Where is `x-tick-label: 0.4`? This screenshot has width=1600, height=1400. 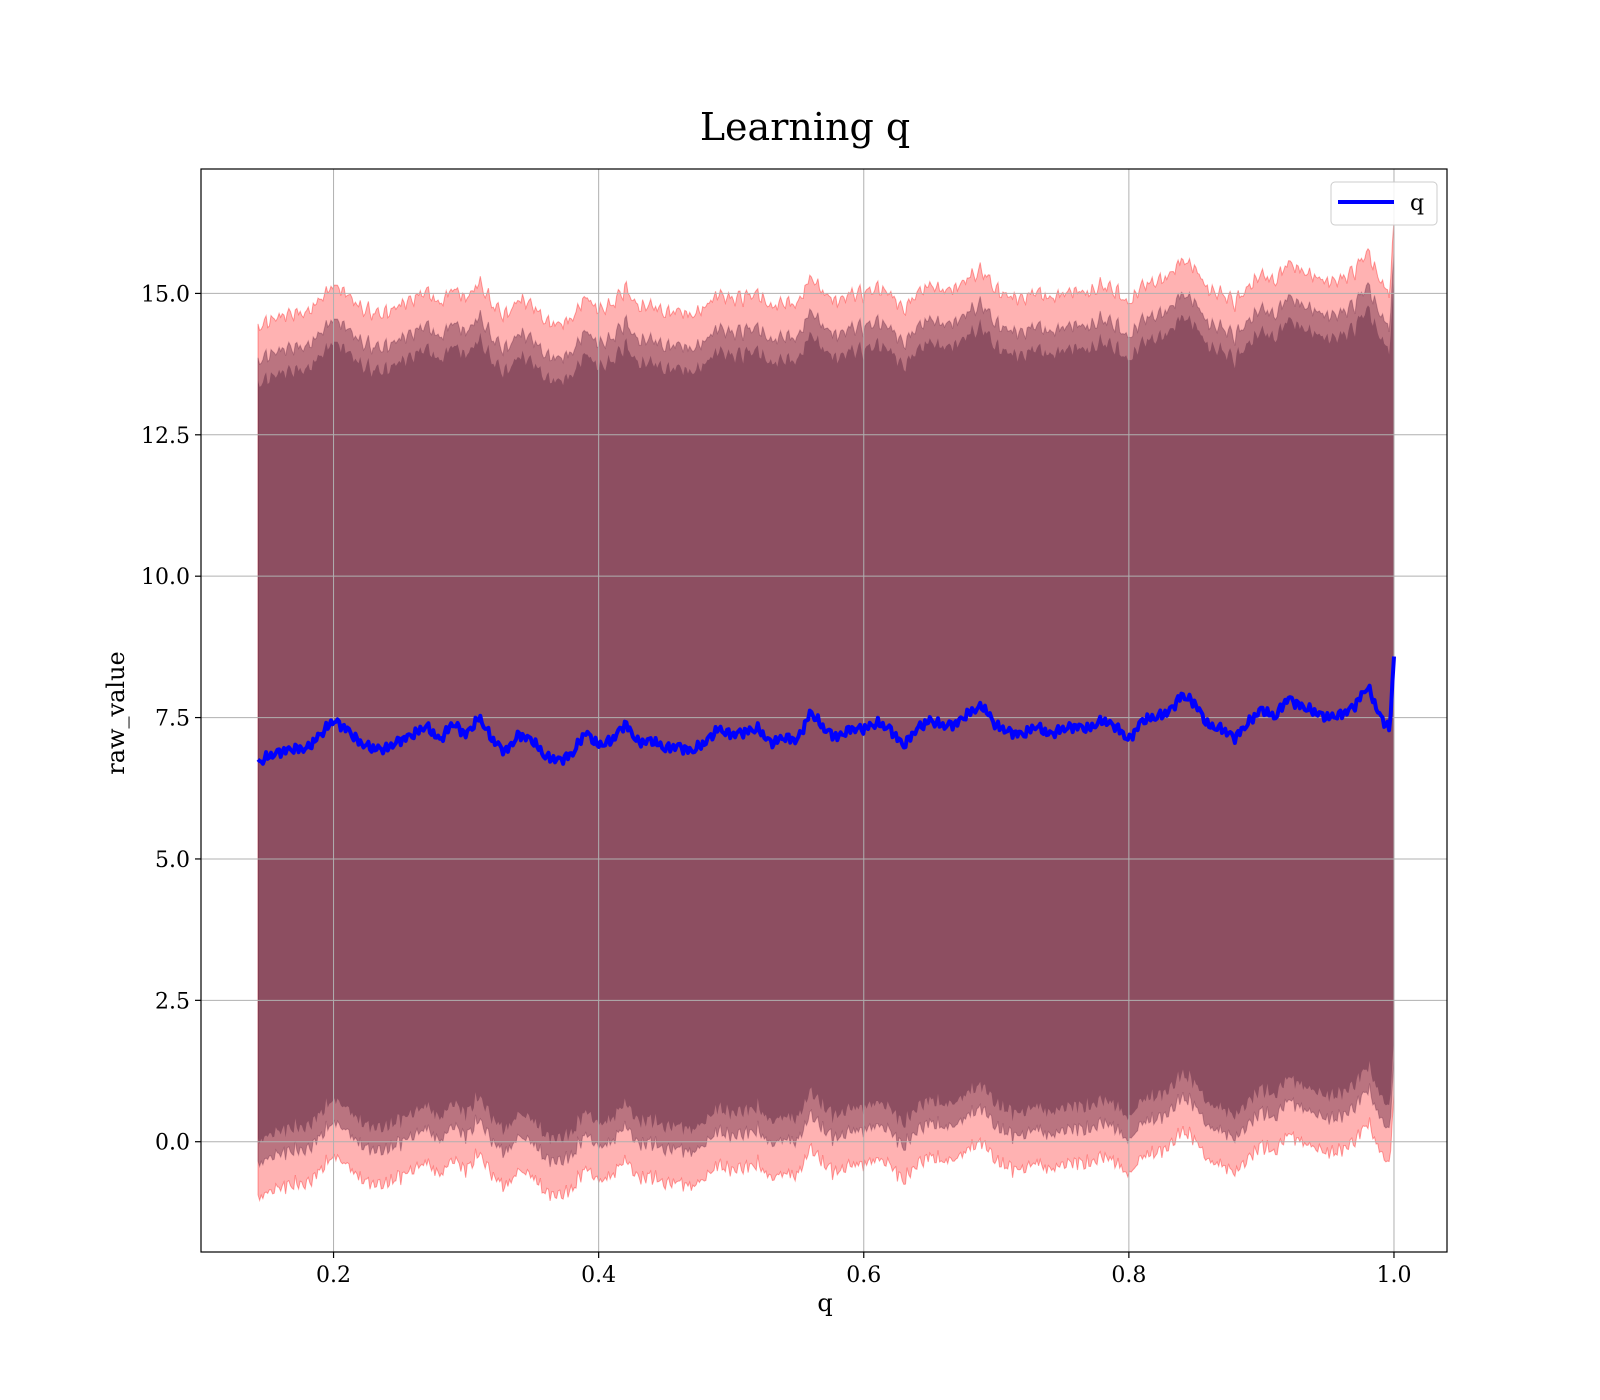 x-tick-label: 0.4 is located at coordinates (598, 1275).